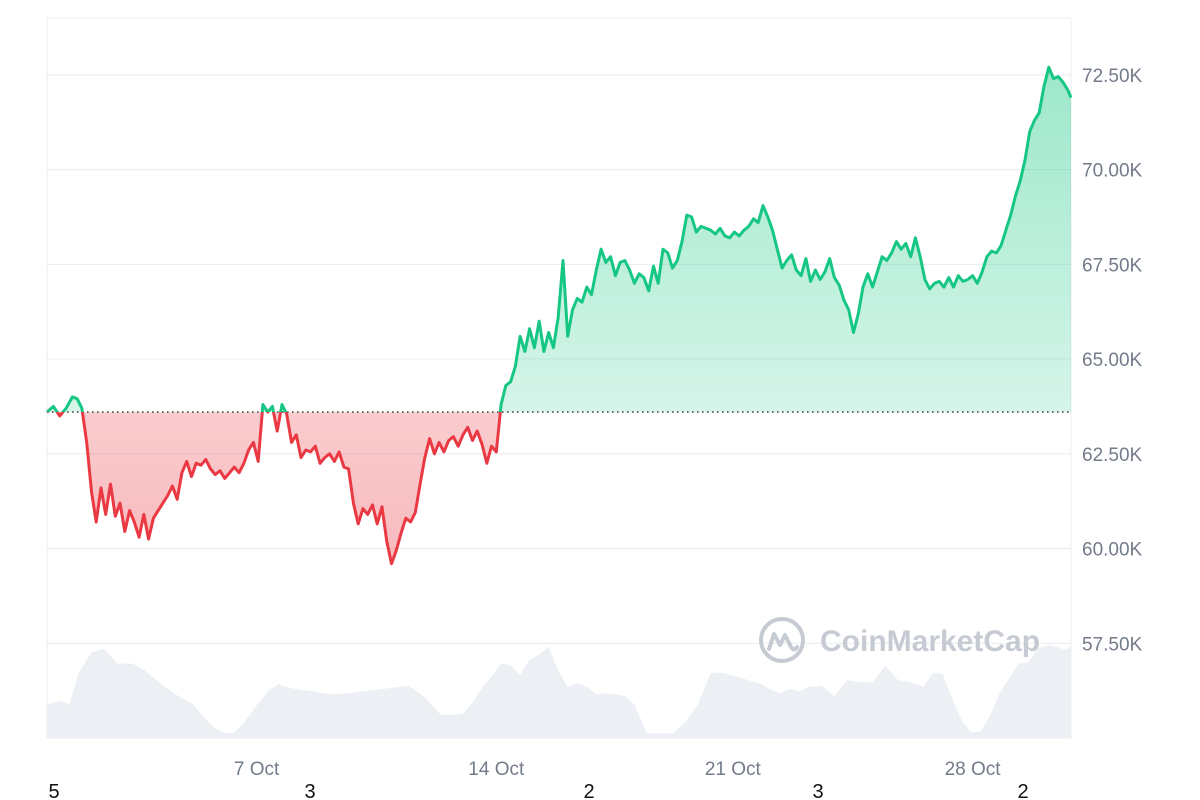  Describe the element at coordinates (559, 691) in the screenshot. I see `volume-area` at that location.